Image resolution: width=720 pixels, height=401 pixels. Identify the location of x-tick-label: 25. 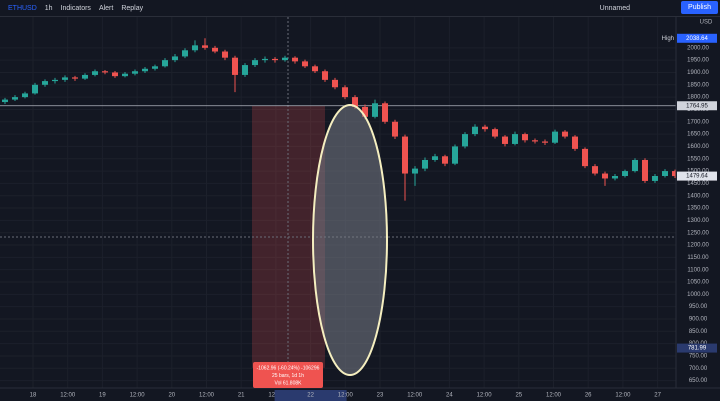
(518, 396).